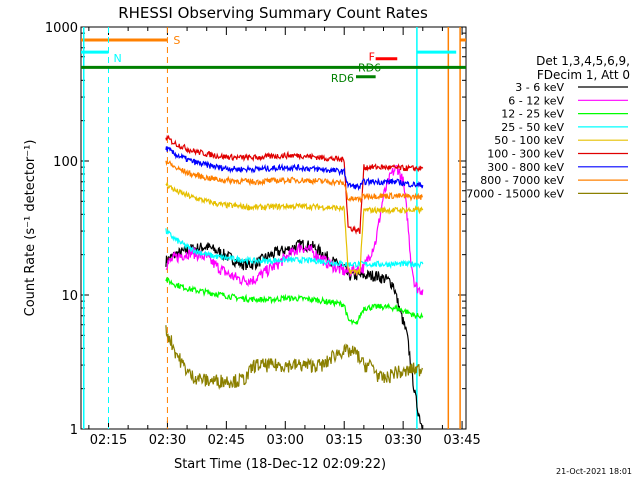  Describe the element at coordinates (108, 440) in the screenshot. I see `x-tick-label: 02:15` at that location.